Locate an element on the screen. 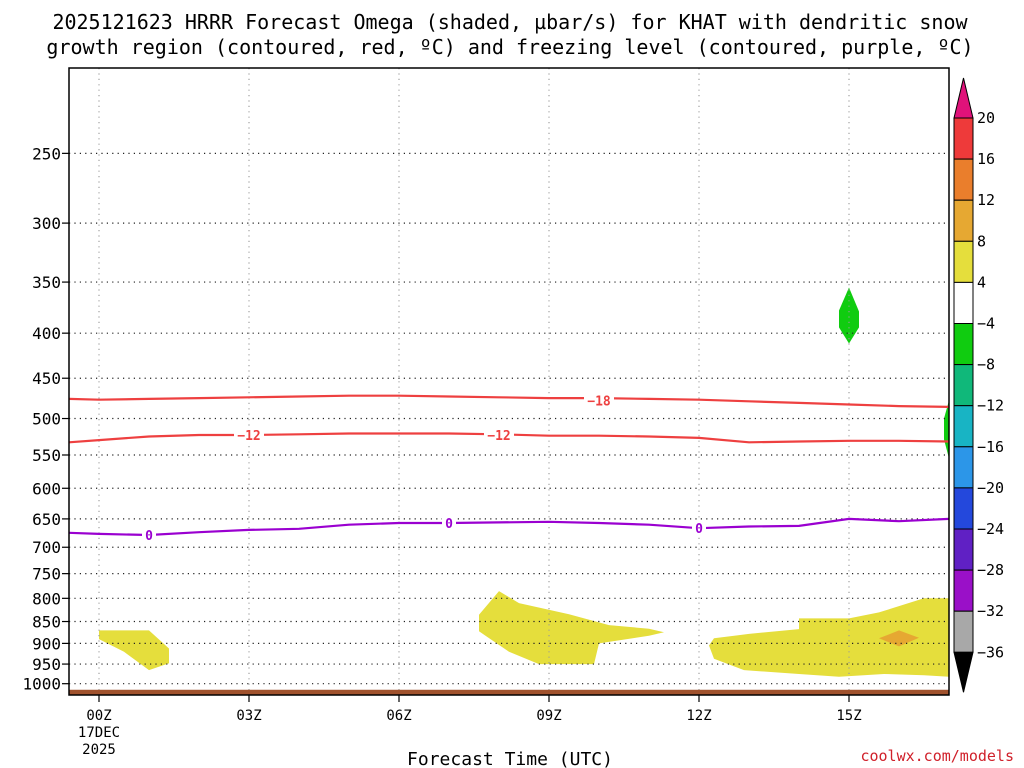  y-tick-label-600: 600 is located at coordinates (46, 488).